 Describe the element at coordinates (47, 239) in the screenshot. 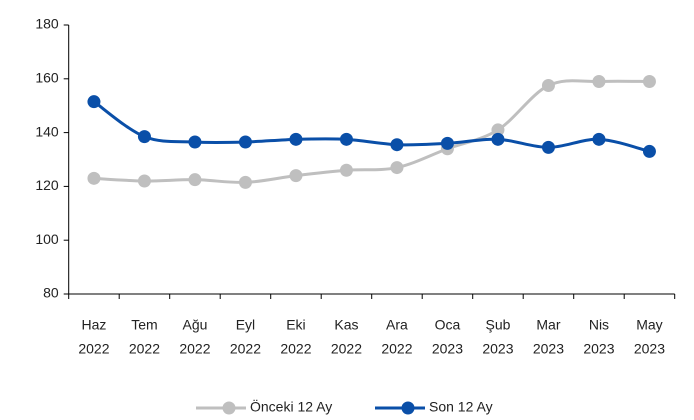

I see `y-tick-label: 100` at that location.